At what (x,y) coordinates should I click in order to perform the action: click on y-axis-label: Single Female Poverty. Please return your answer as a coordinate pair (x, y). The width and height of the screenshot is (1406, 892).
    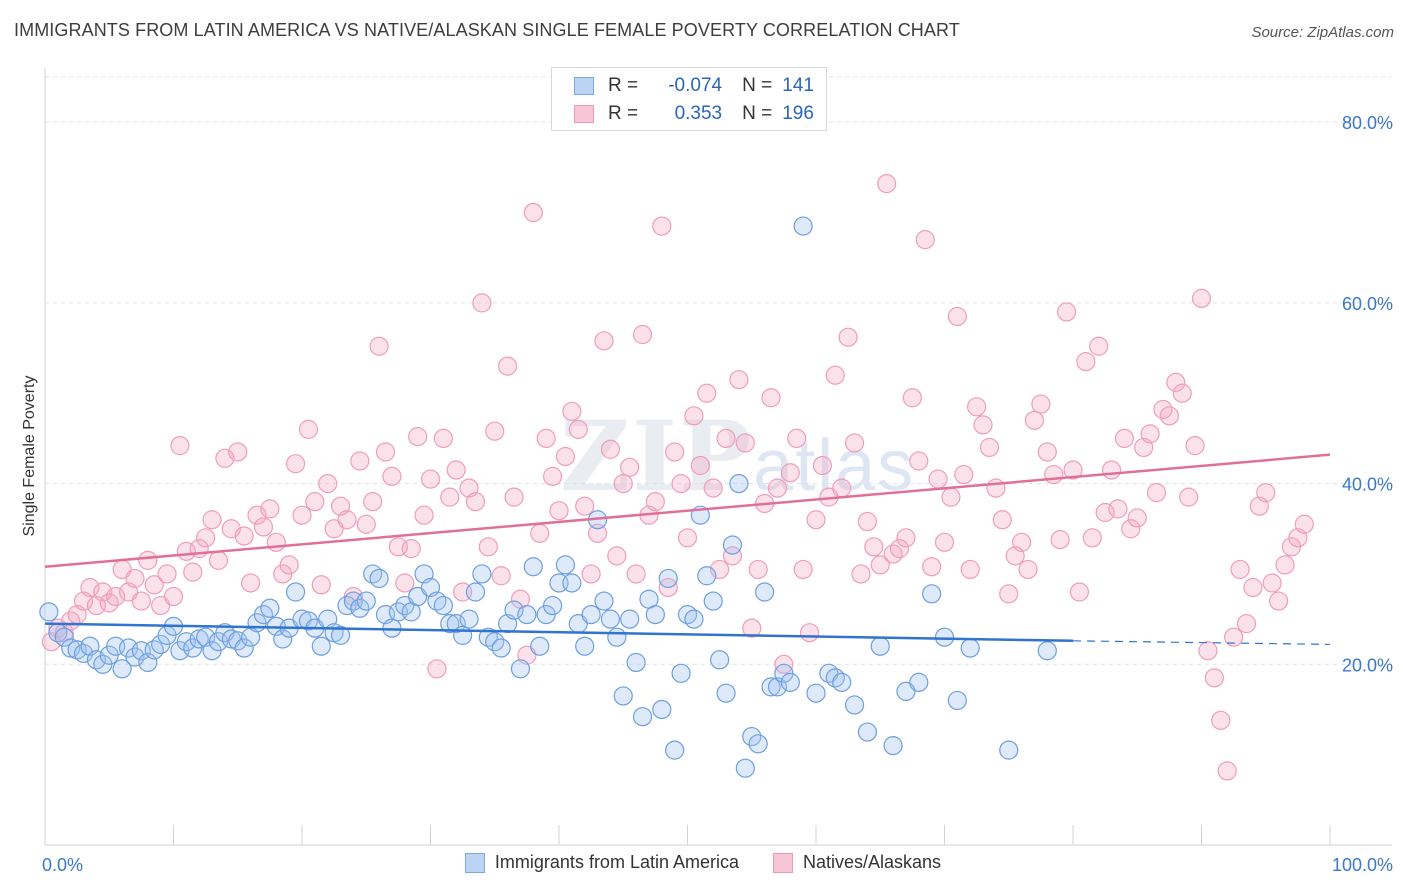
    Looking at the image, I should click on (29, 456).